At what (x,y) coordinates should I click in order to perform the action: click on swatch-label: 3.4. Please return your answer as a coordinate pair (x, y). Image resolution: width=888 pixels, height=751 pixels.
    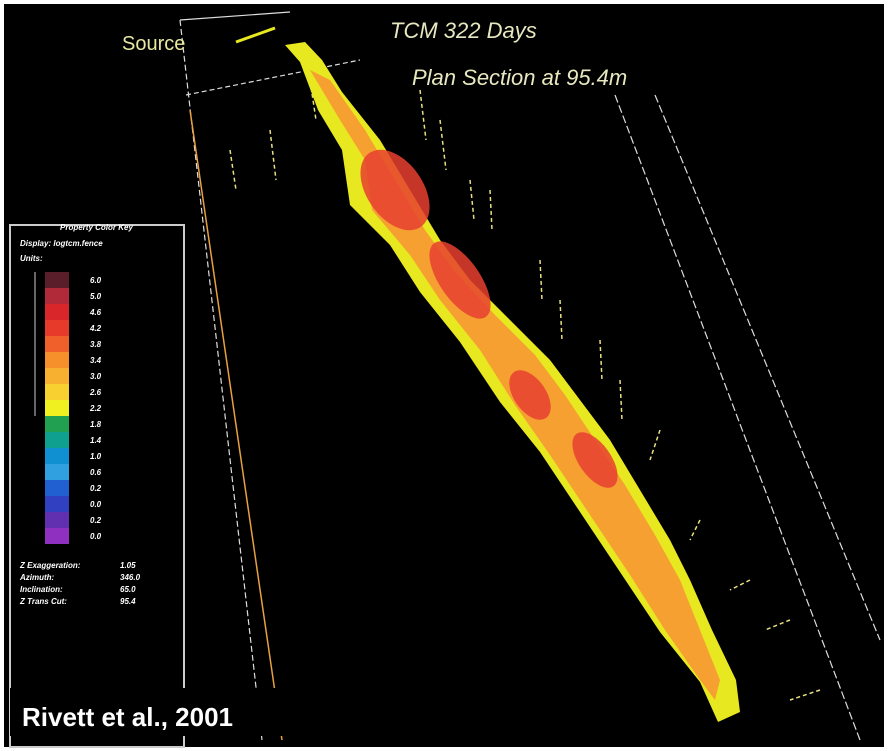
    Looking at the image, I should click on (96, 360).